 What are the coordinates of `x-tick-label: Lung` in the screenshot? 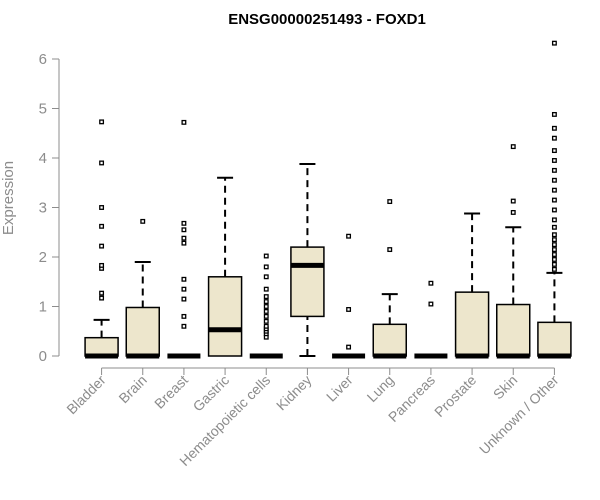 It's located at (380, 388).